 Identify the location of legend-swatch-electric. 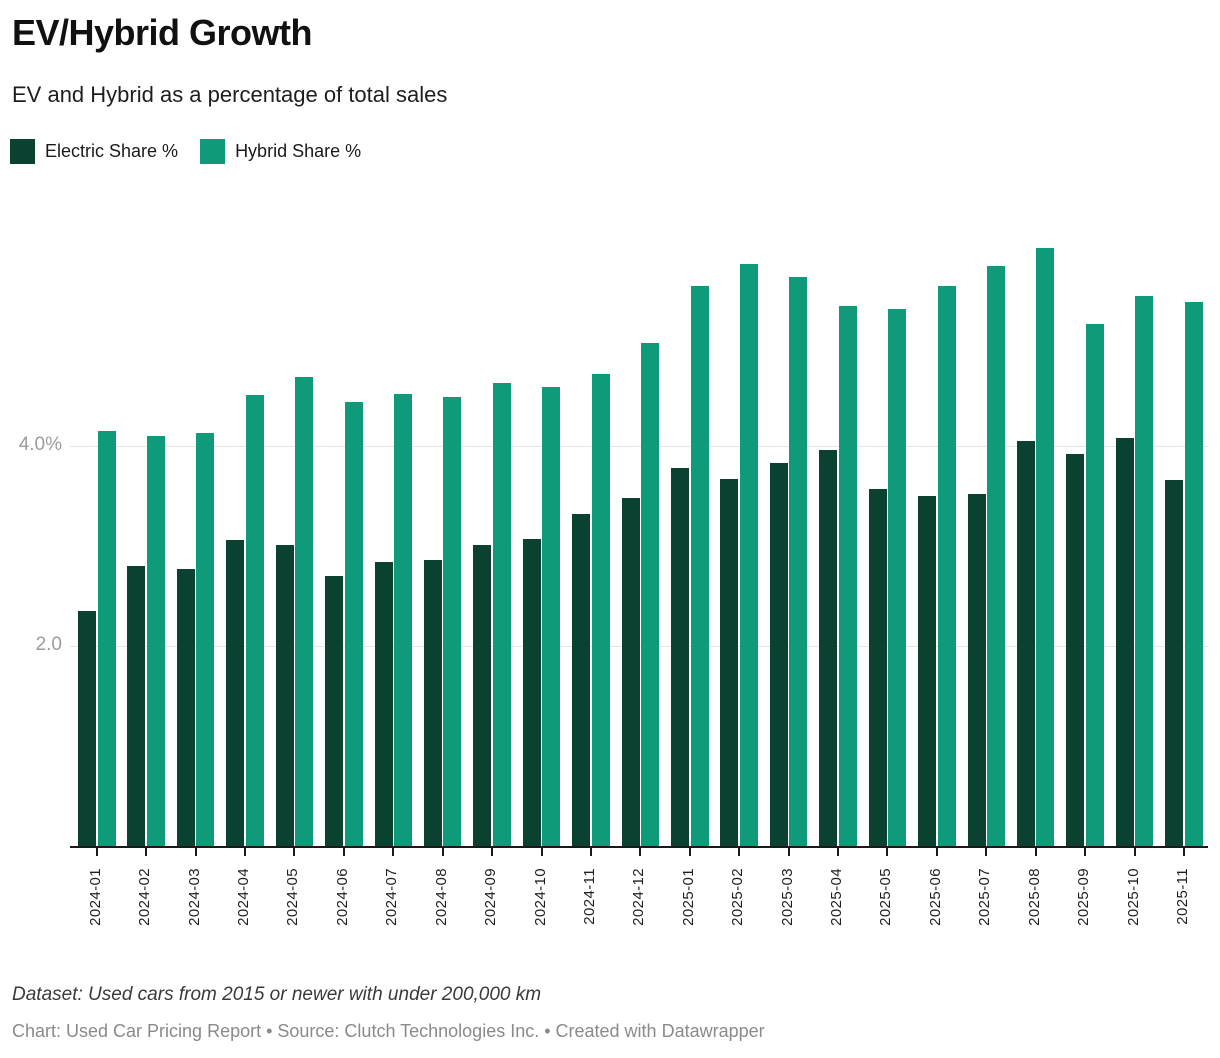
(22, 151).